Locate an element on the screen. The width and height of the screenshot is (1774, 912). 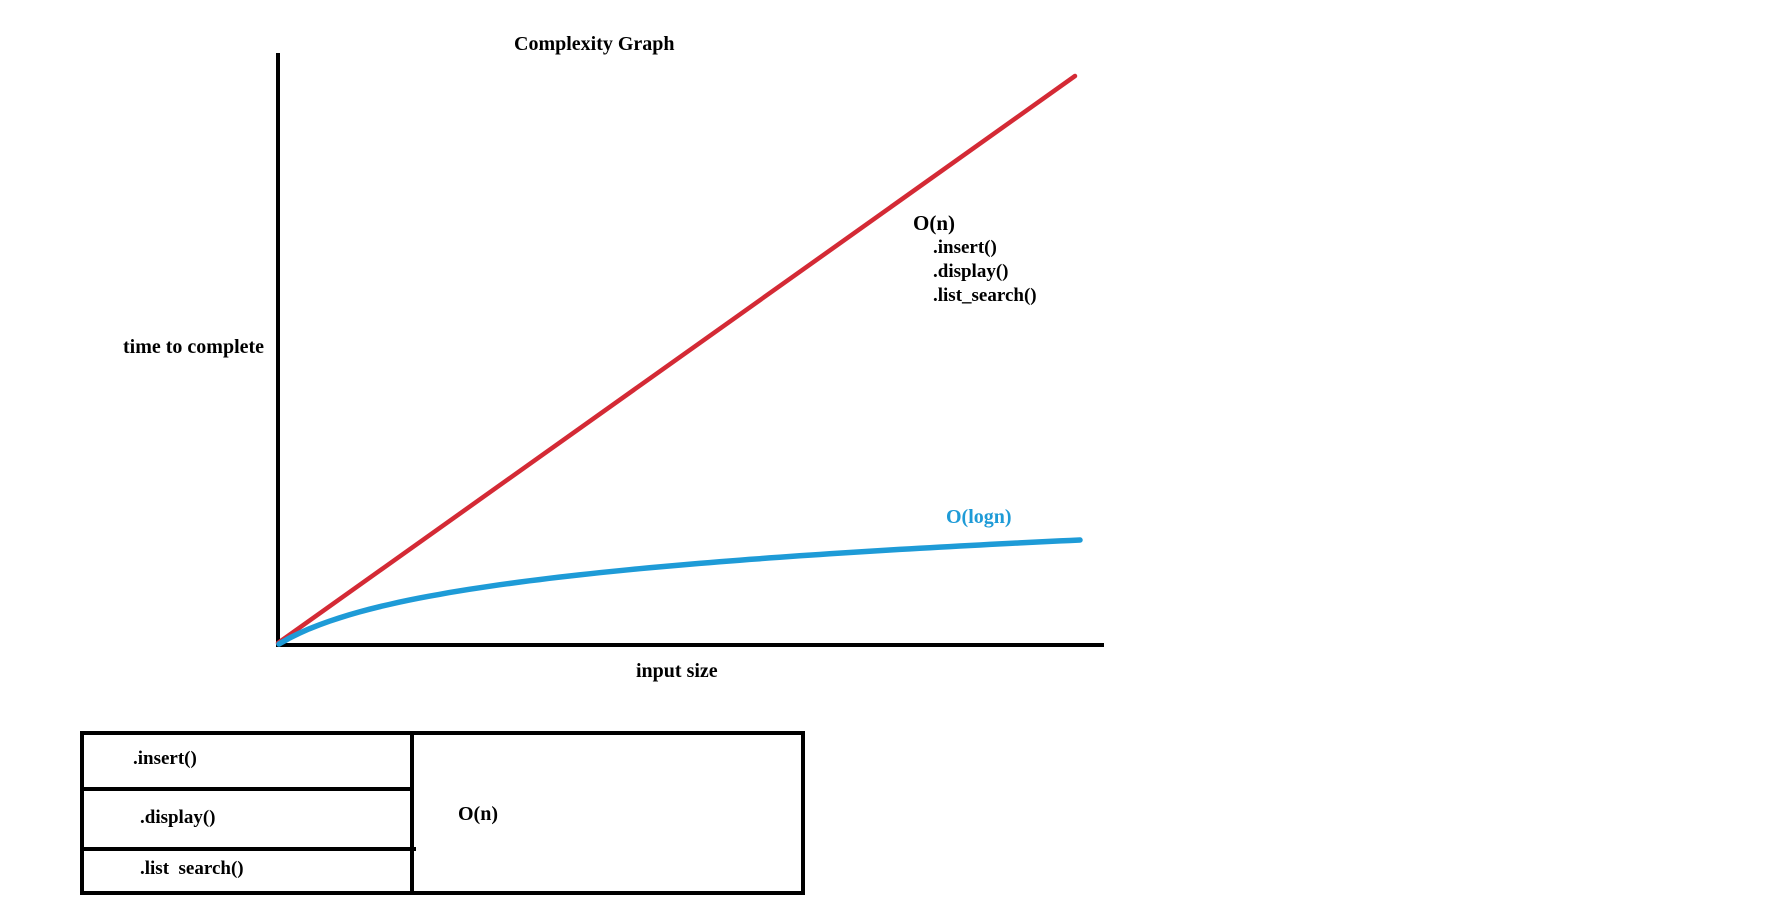
x-axis-label: input size is located at coordinates (677, 671).